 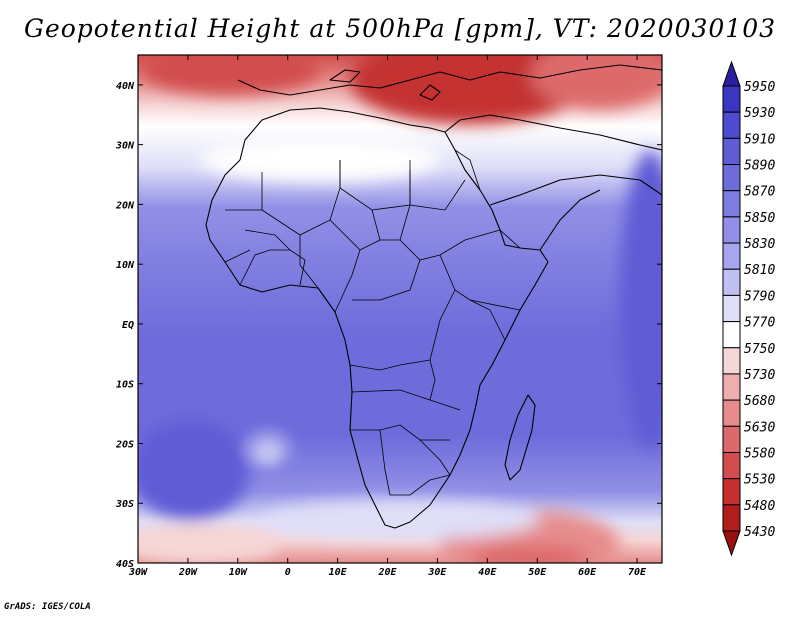 What do you see at coordinates (759, 453) in the screenshot?
I see `colorbar-level-label: 5580` at bounding box center [759, 453].